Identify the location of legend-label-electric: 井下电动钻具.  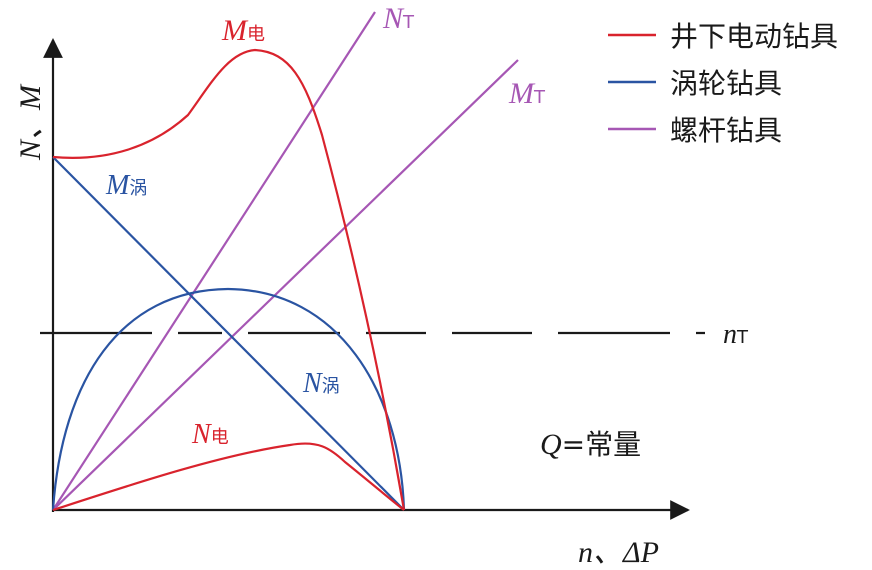
(754, 36).